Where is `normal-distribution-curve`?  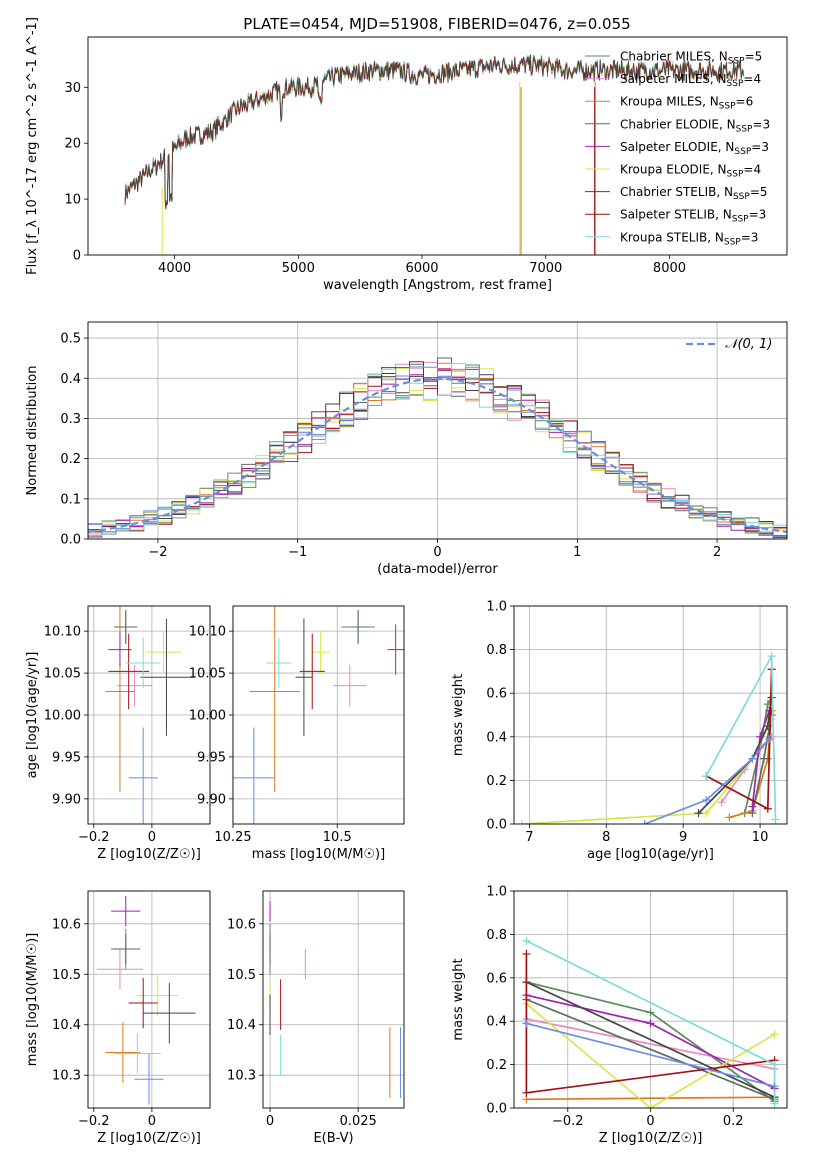 normal-distribution-curve is located at coordinates (437, 455).